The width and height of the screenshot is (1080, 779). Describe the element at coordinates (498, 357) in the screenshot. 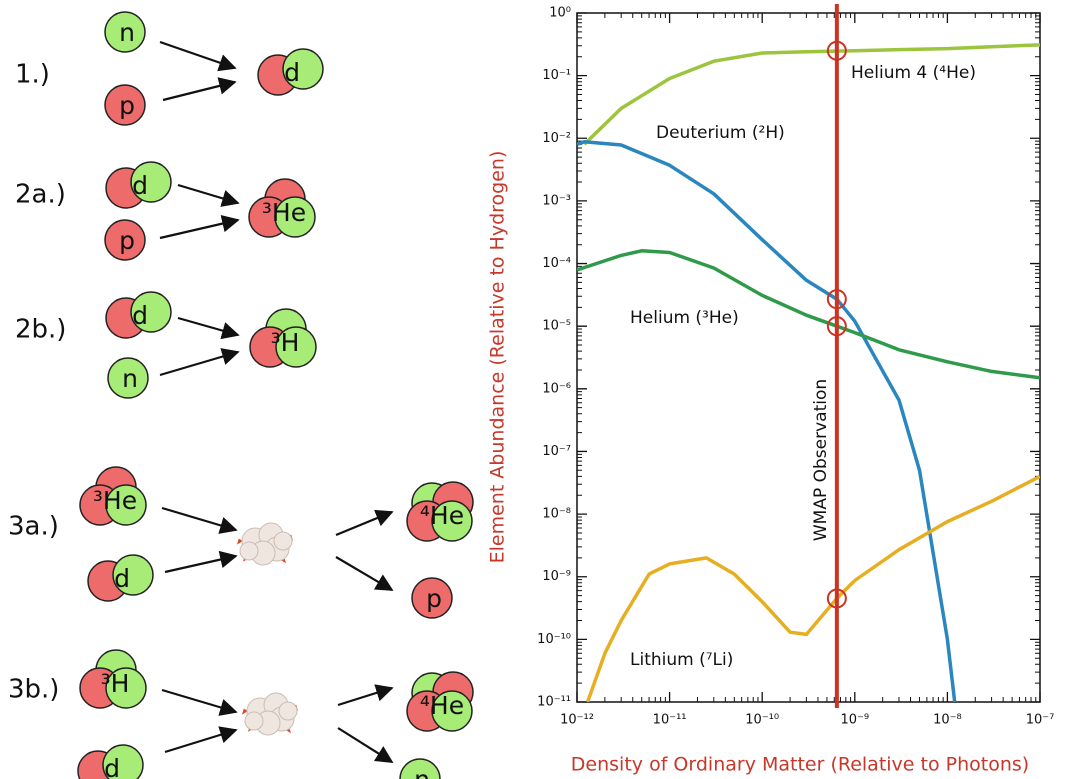

I see `y-axis-label: Element Abundance (Relative to Hydrogen)` at that location.